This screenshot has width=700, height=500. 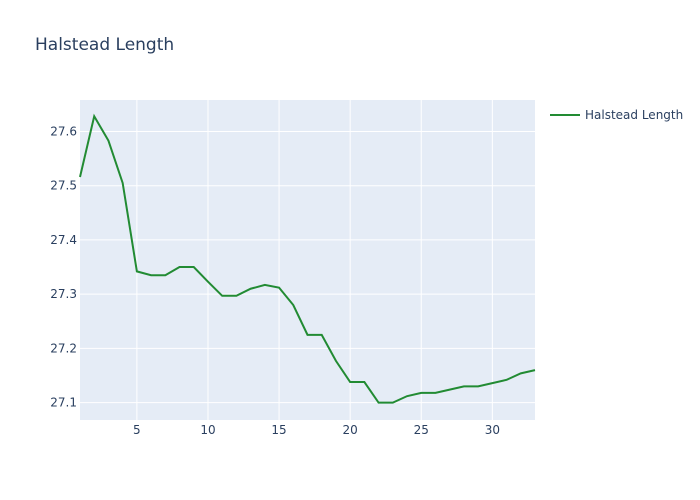 What do you see at coordinates (492, 430) in the screenshot?
I see `x-tick-label: 30` at bounding box center [492, 430].